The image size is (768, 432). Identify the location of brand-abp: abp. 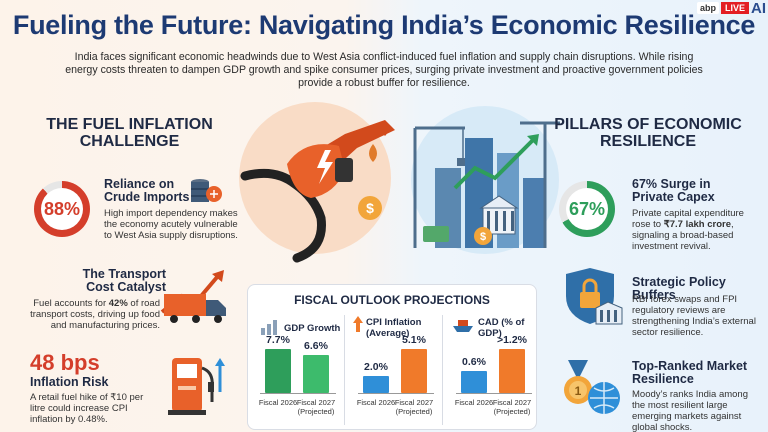
(707, 8).